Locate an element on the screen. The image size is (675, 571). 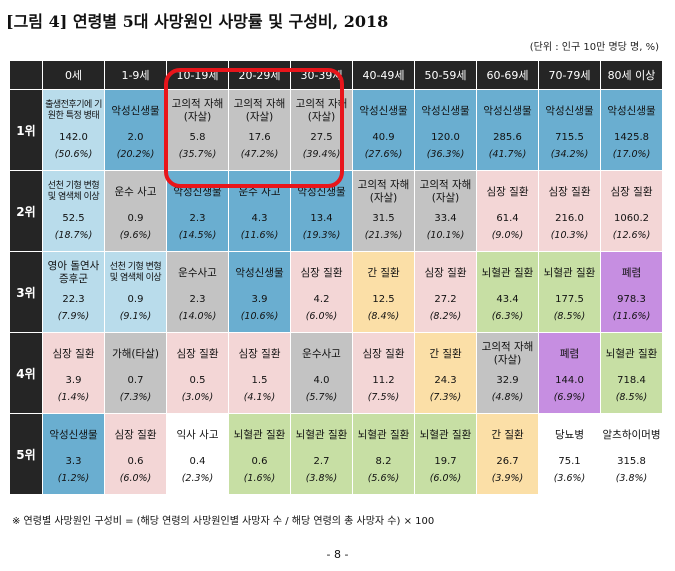
cause-cell: 간 질환 26.7 (3.9%) is located at coordinates (507, 454).